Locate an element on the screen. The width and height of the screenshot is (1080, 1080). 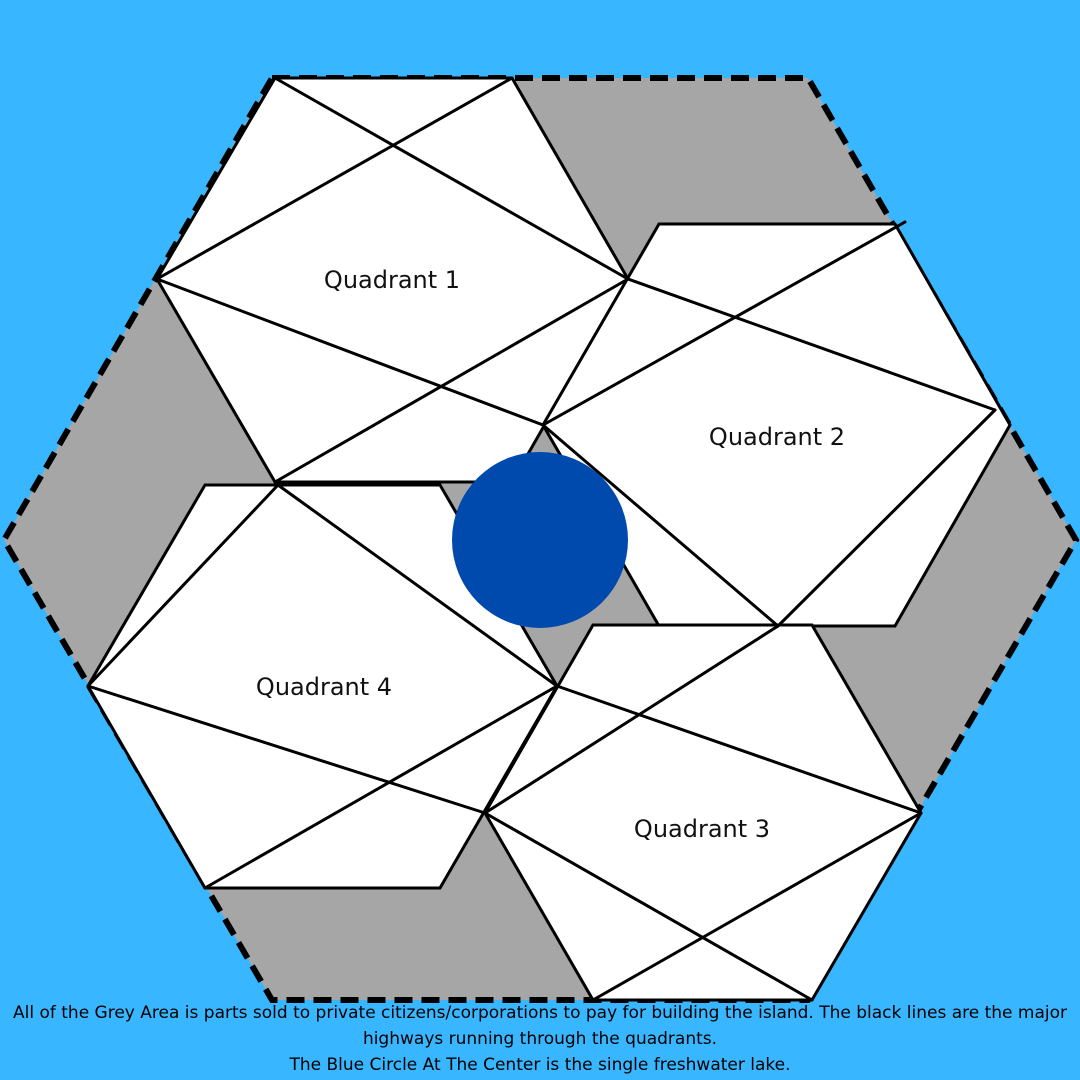
quadrant-2-label: Quadrant 2 is located at coordinates (777, 437).